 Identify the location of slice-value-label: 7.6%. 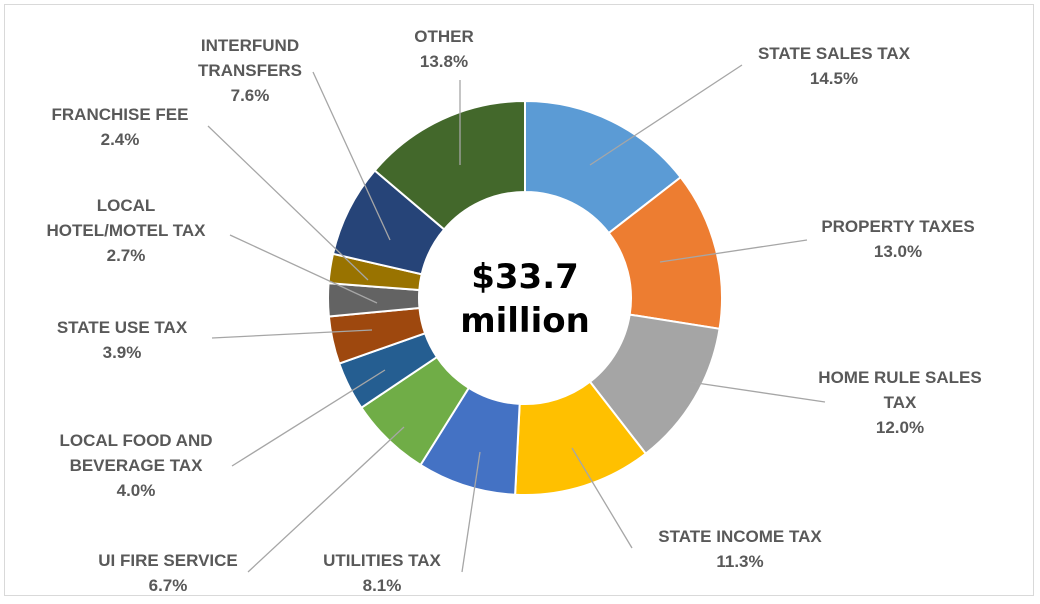
(250, 95).